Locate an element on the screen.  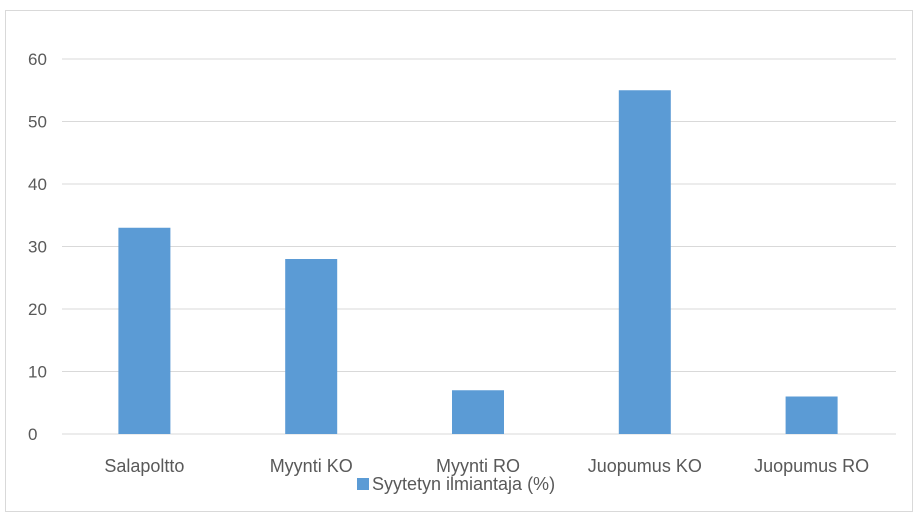
y-tick-label: 30 is located at coordinates (37, 247).